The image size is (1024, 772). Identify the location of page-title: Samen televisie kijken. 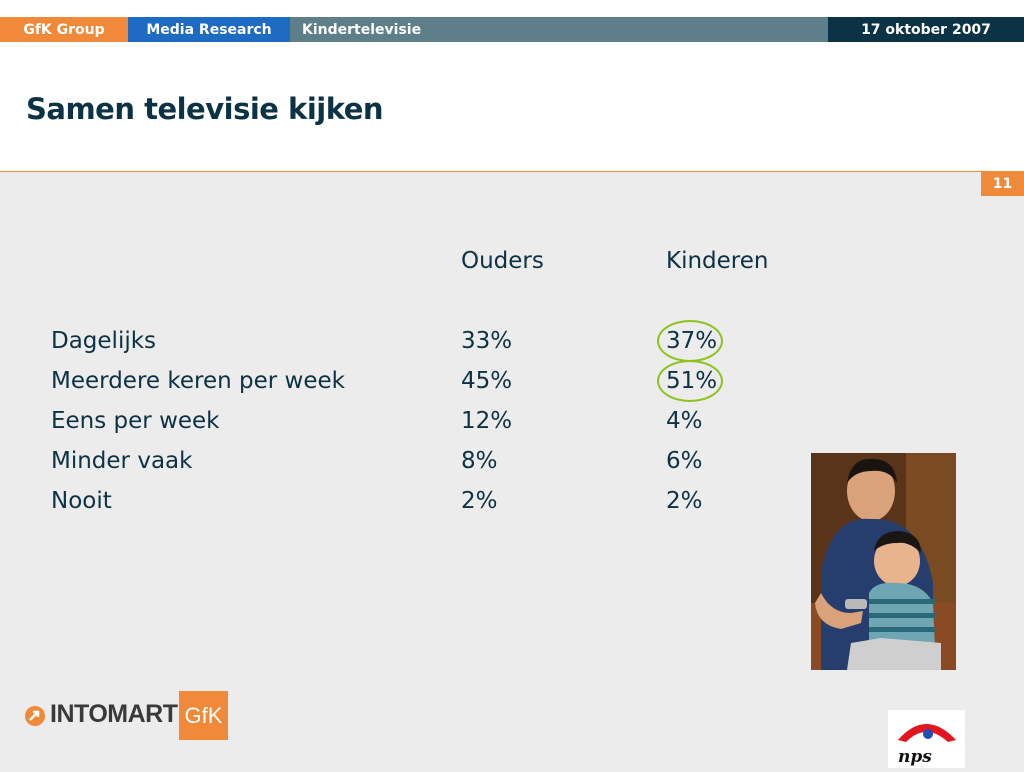
(205, 109).